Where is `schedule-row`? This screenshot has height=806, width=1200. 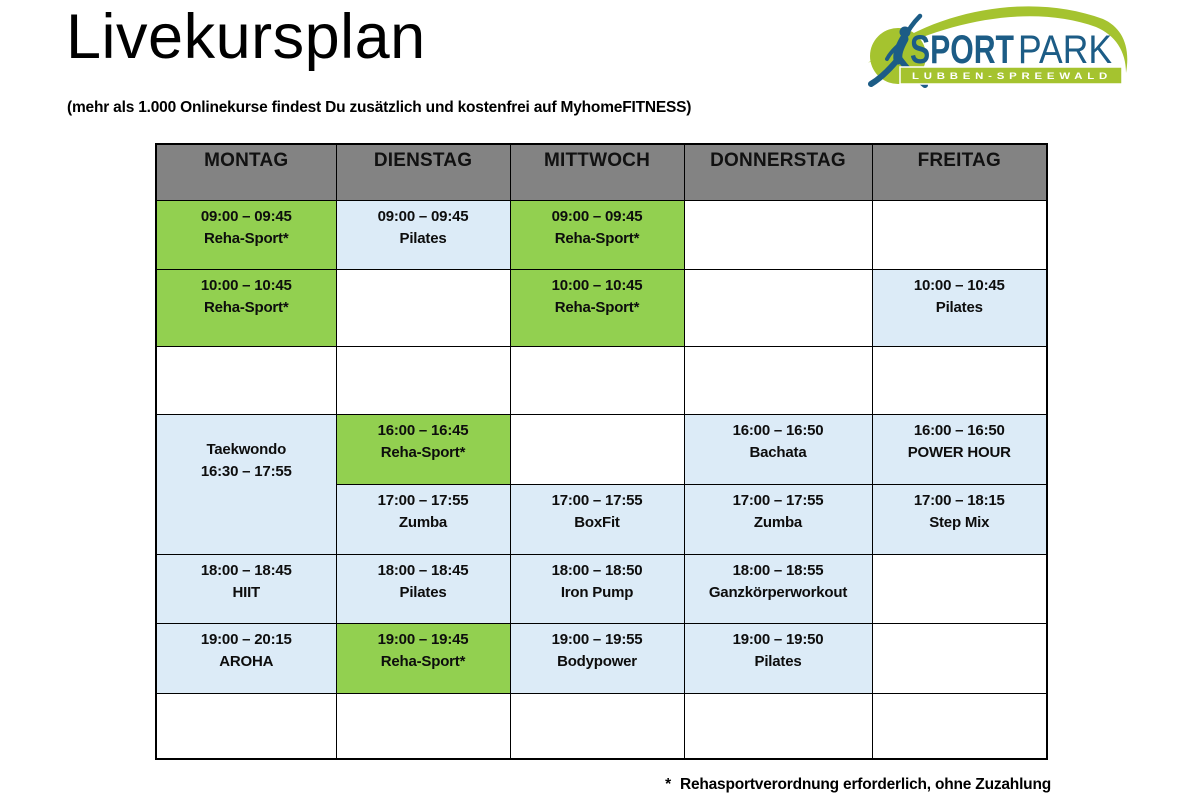
schedule-row is located at coordinates (601, 726).